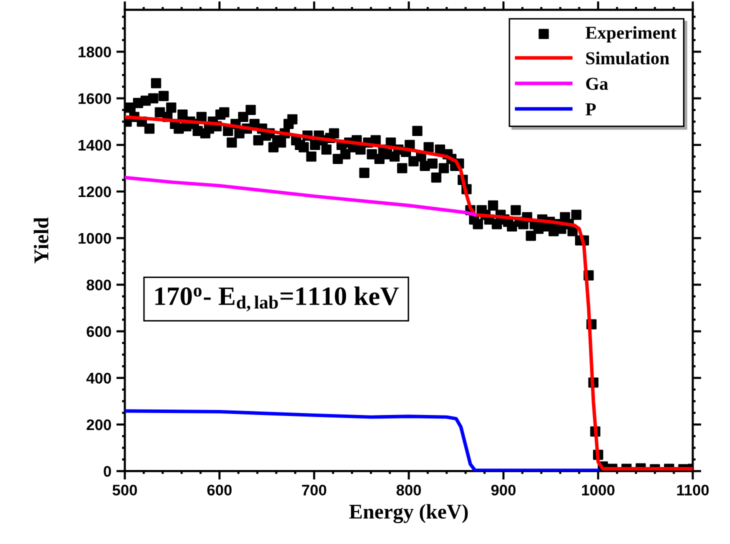 The image size is (730, 544). Describe the element at coordinates (277, 299) in the screenshot. I see `annotation: 170$^{o}$- E$_{d,lab}$=1110 keV` at that location.